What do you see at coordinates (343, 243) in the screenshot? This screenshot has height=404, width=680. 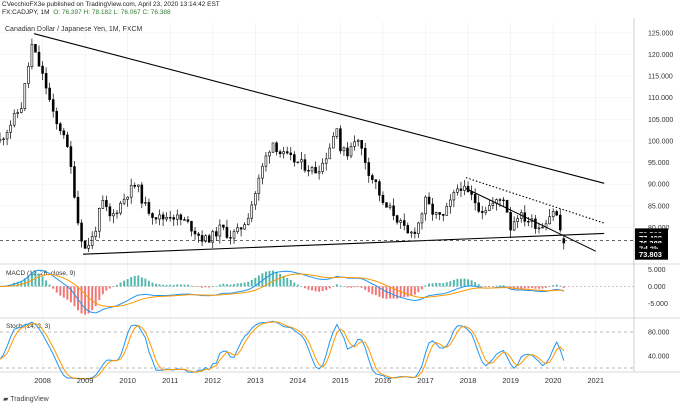 I see `trendline-lower` at bounding box center [343, 243].